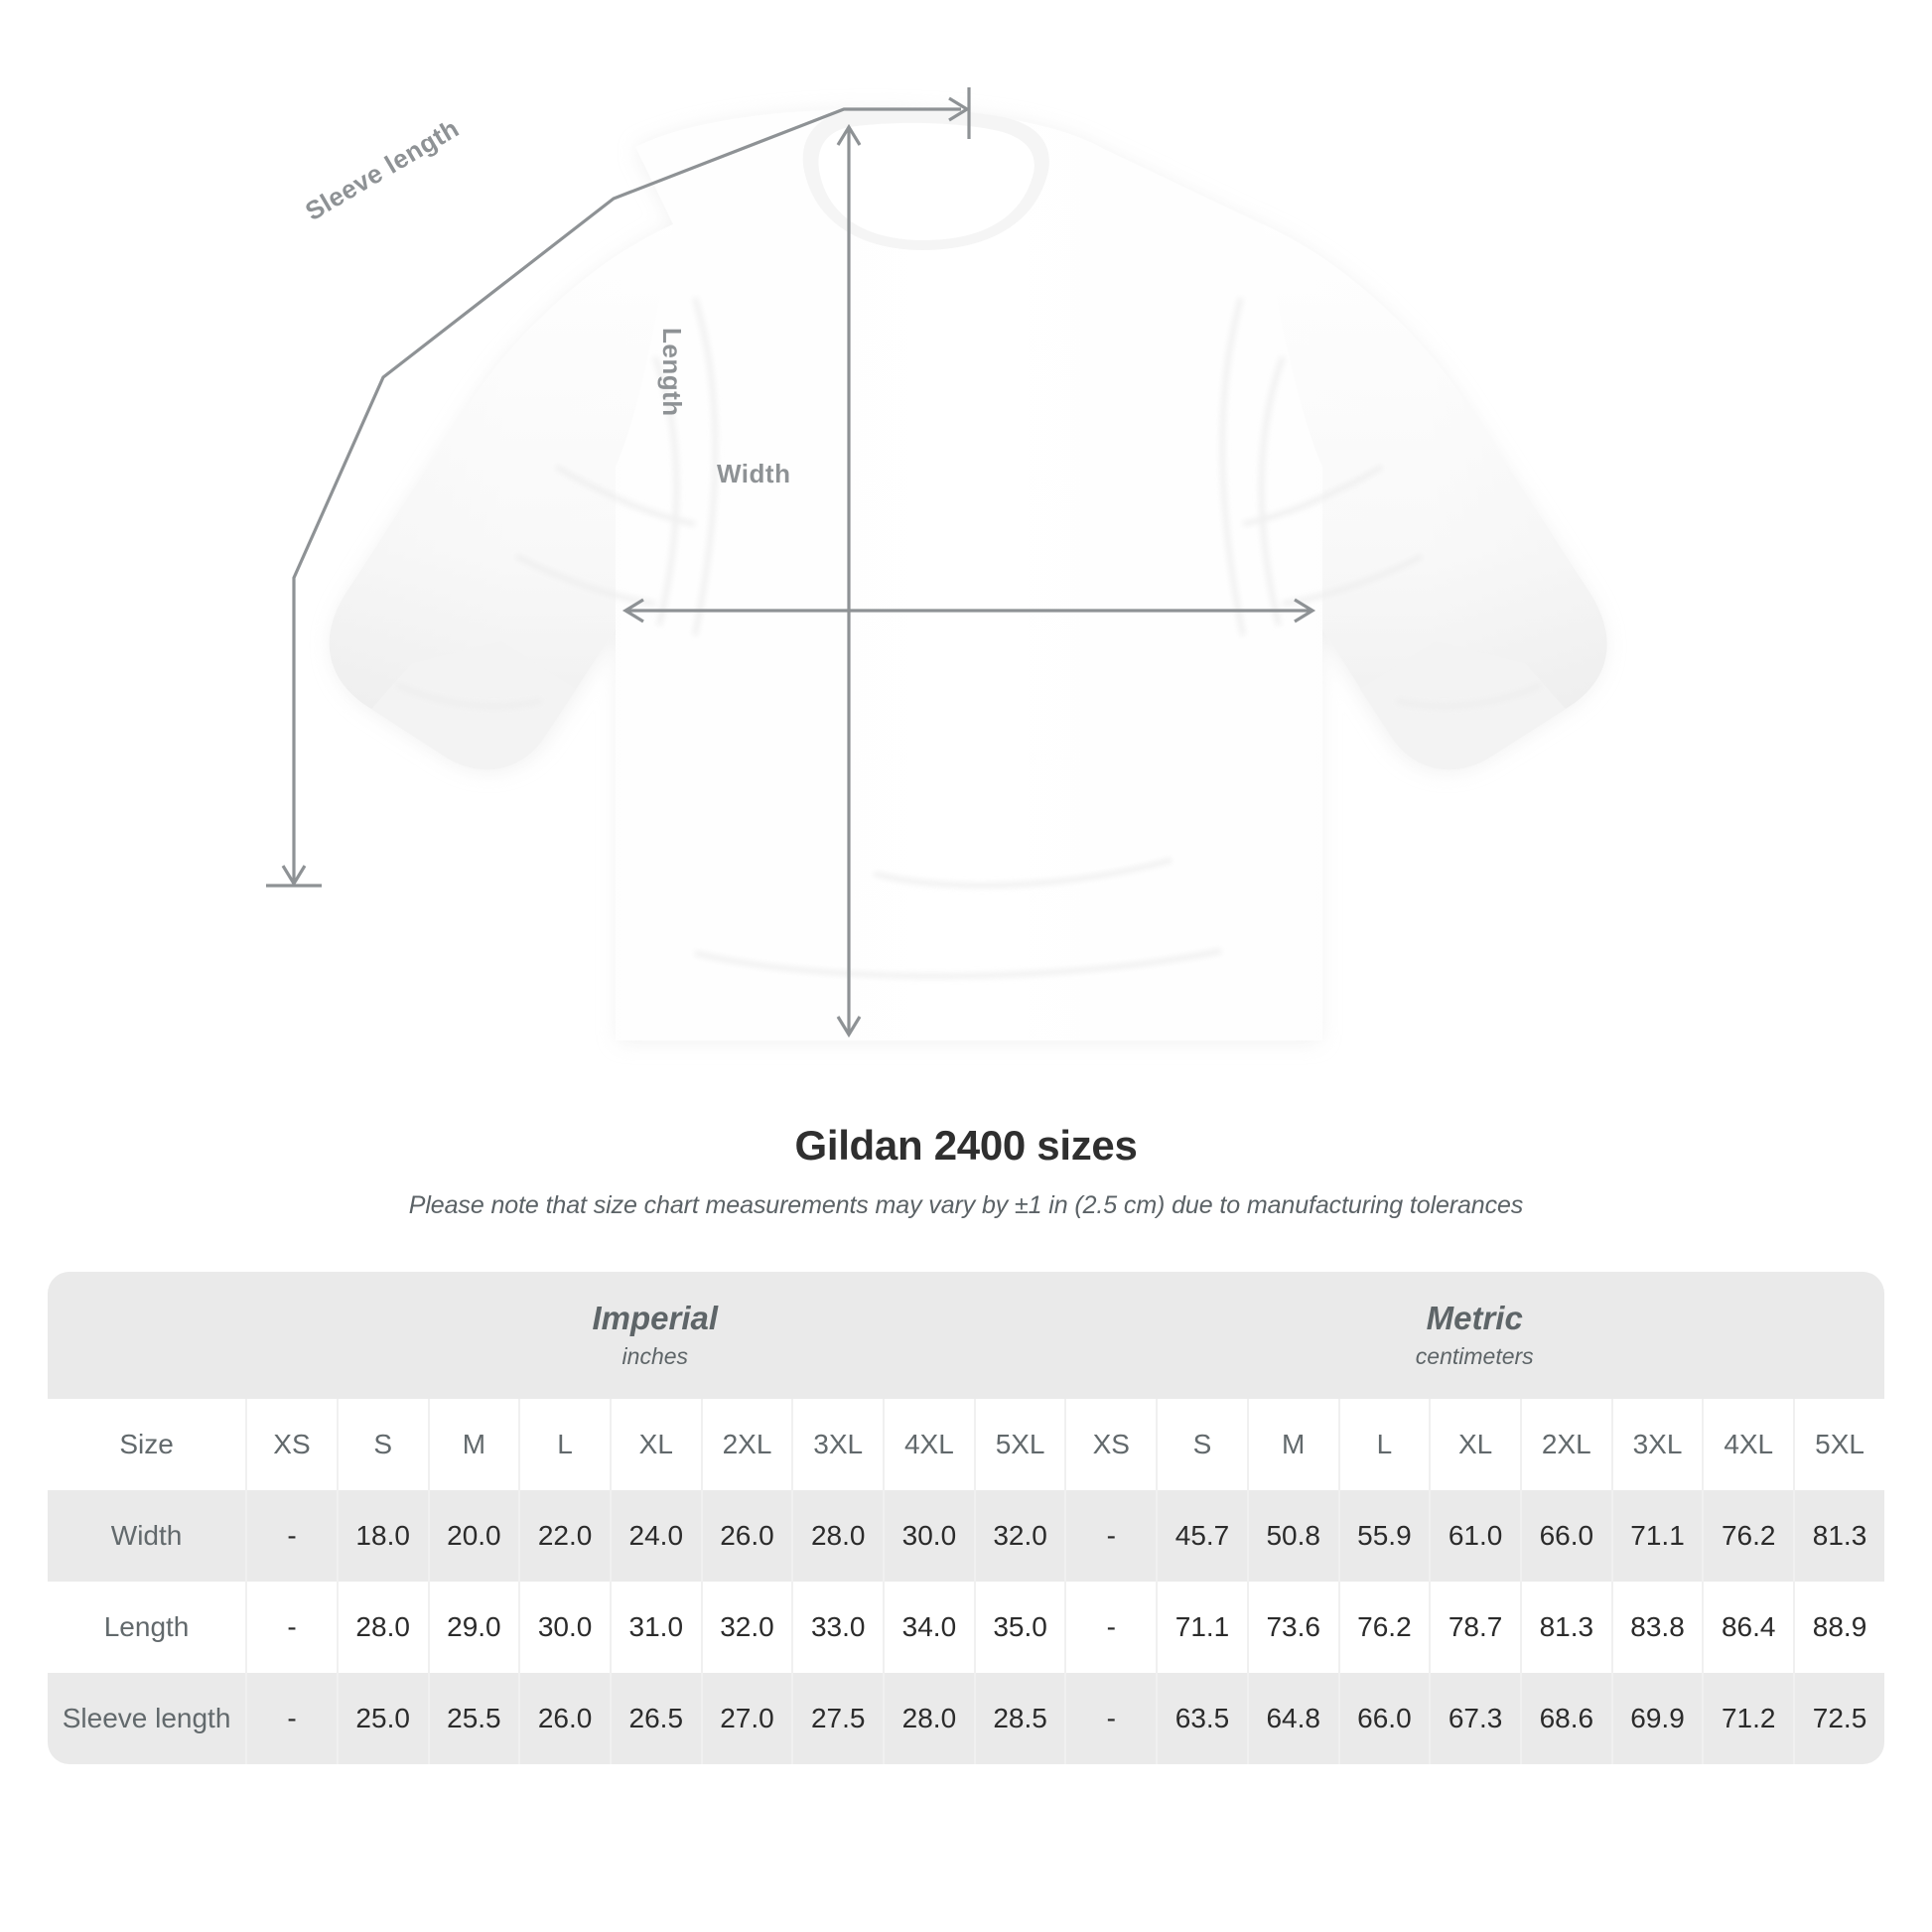 The height and width of the screenshot is (1932, 1932). I want to click on cell-metric: 45.7, so click(1201, 1536).